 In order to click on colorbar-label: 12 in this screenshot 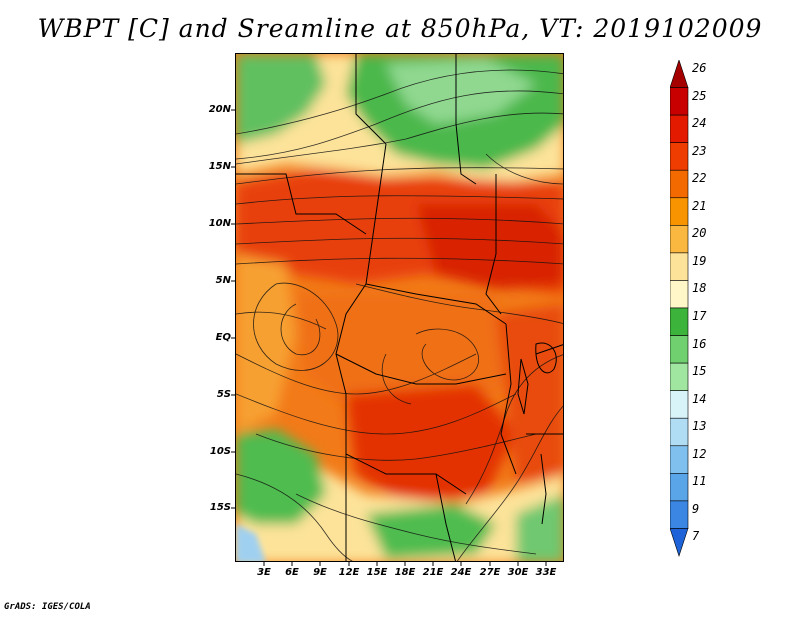, I will do `click(699, 453)`.